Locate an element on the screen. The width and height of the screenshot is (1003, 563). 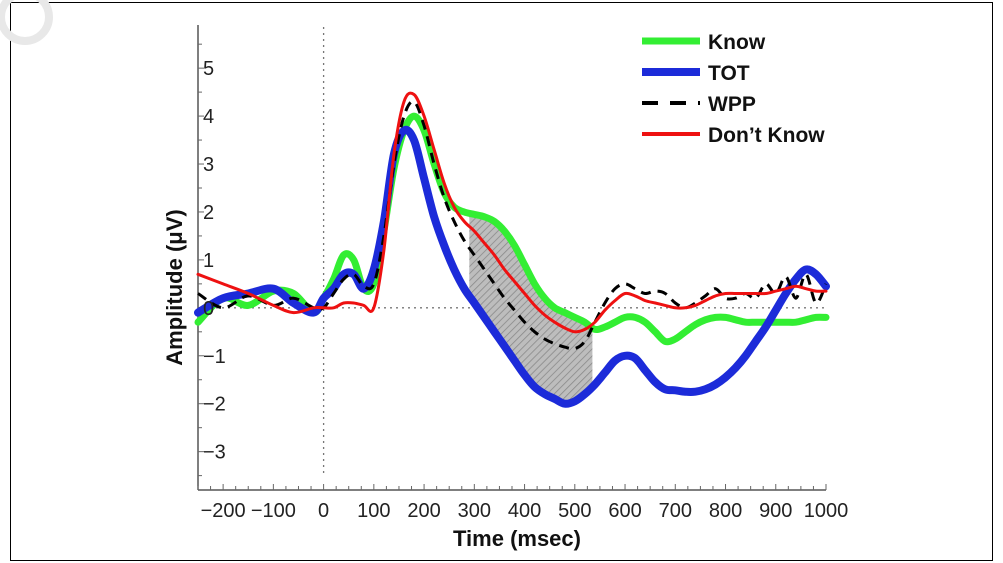
x-tick-label: 0 is located at coordinates (323, 511).